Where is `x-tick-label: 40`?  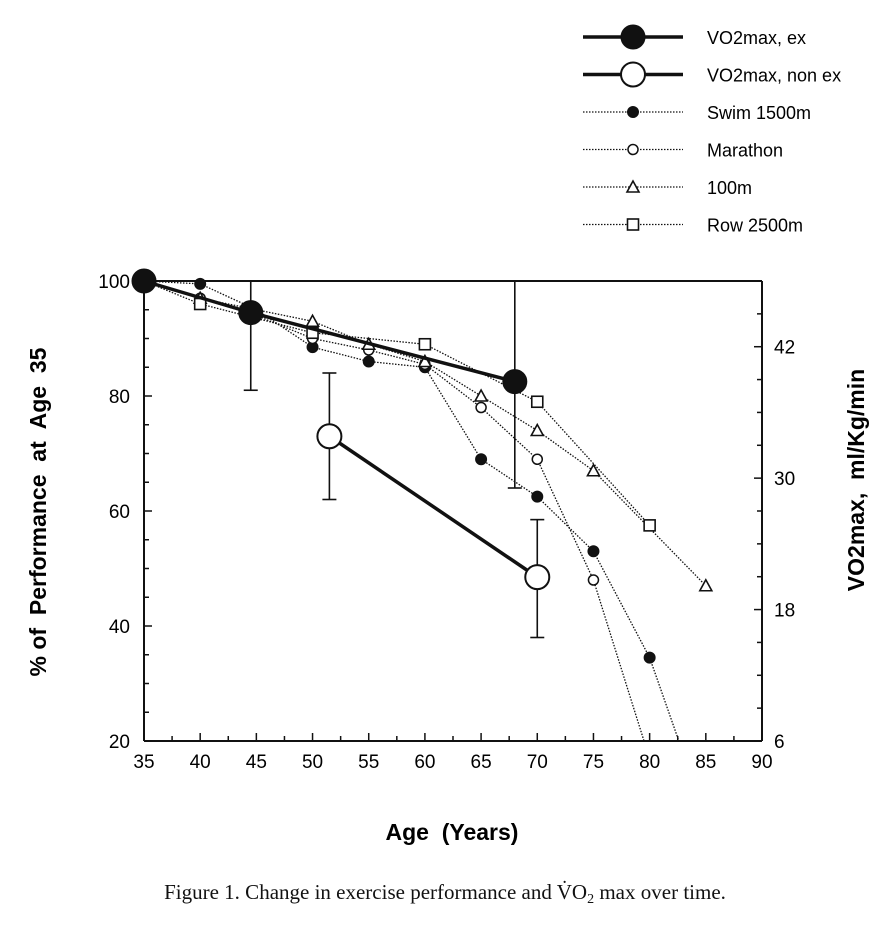
x-tick-label: 40 is located at coordinates (200, 762).